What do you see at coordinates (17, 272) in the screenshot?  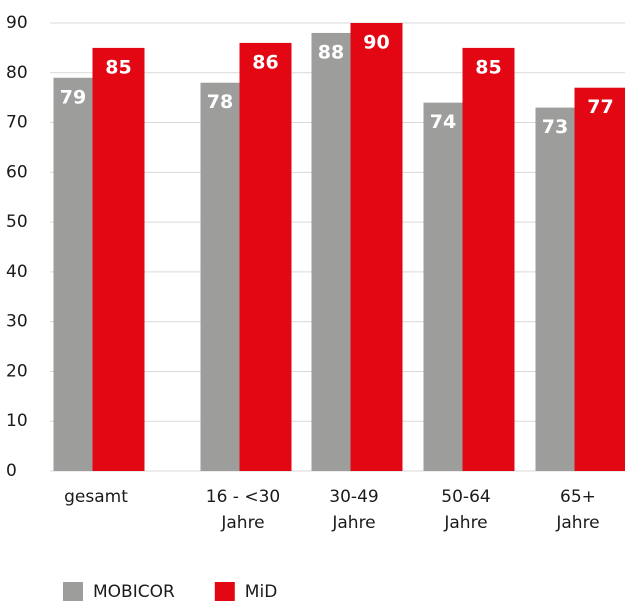 I see `y-tick-label: 40` at bounding box center [17, 272].